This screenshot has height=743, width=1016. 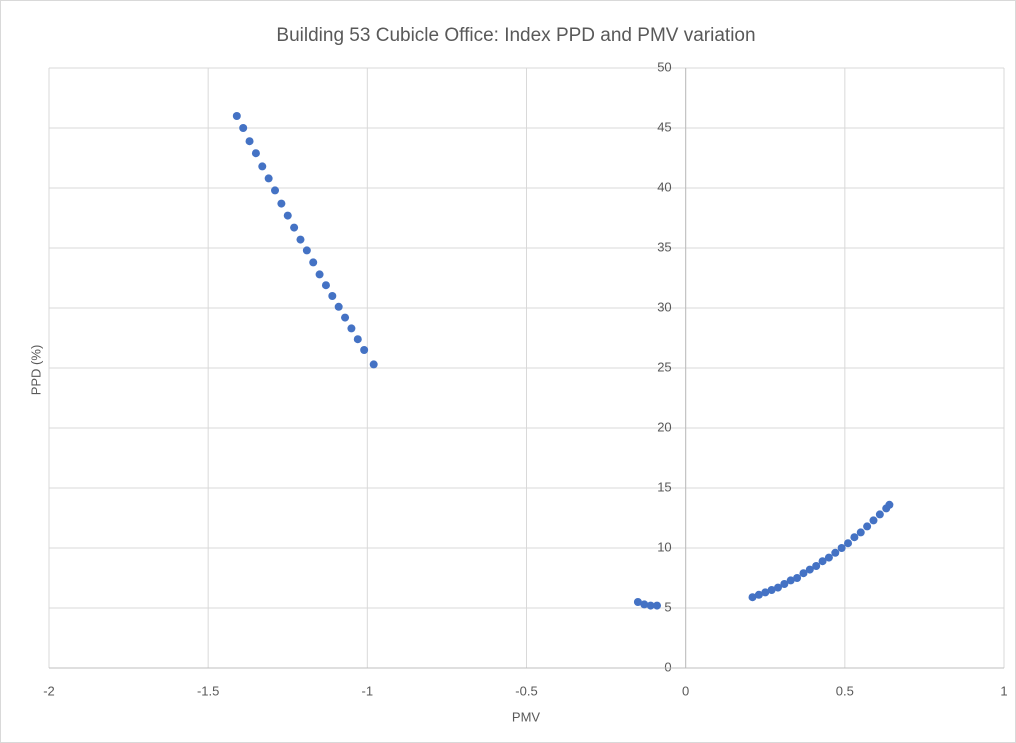 I want to click on x-tick-label: 1, so click(x=1003, y=690).